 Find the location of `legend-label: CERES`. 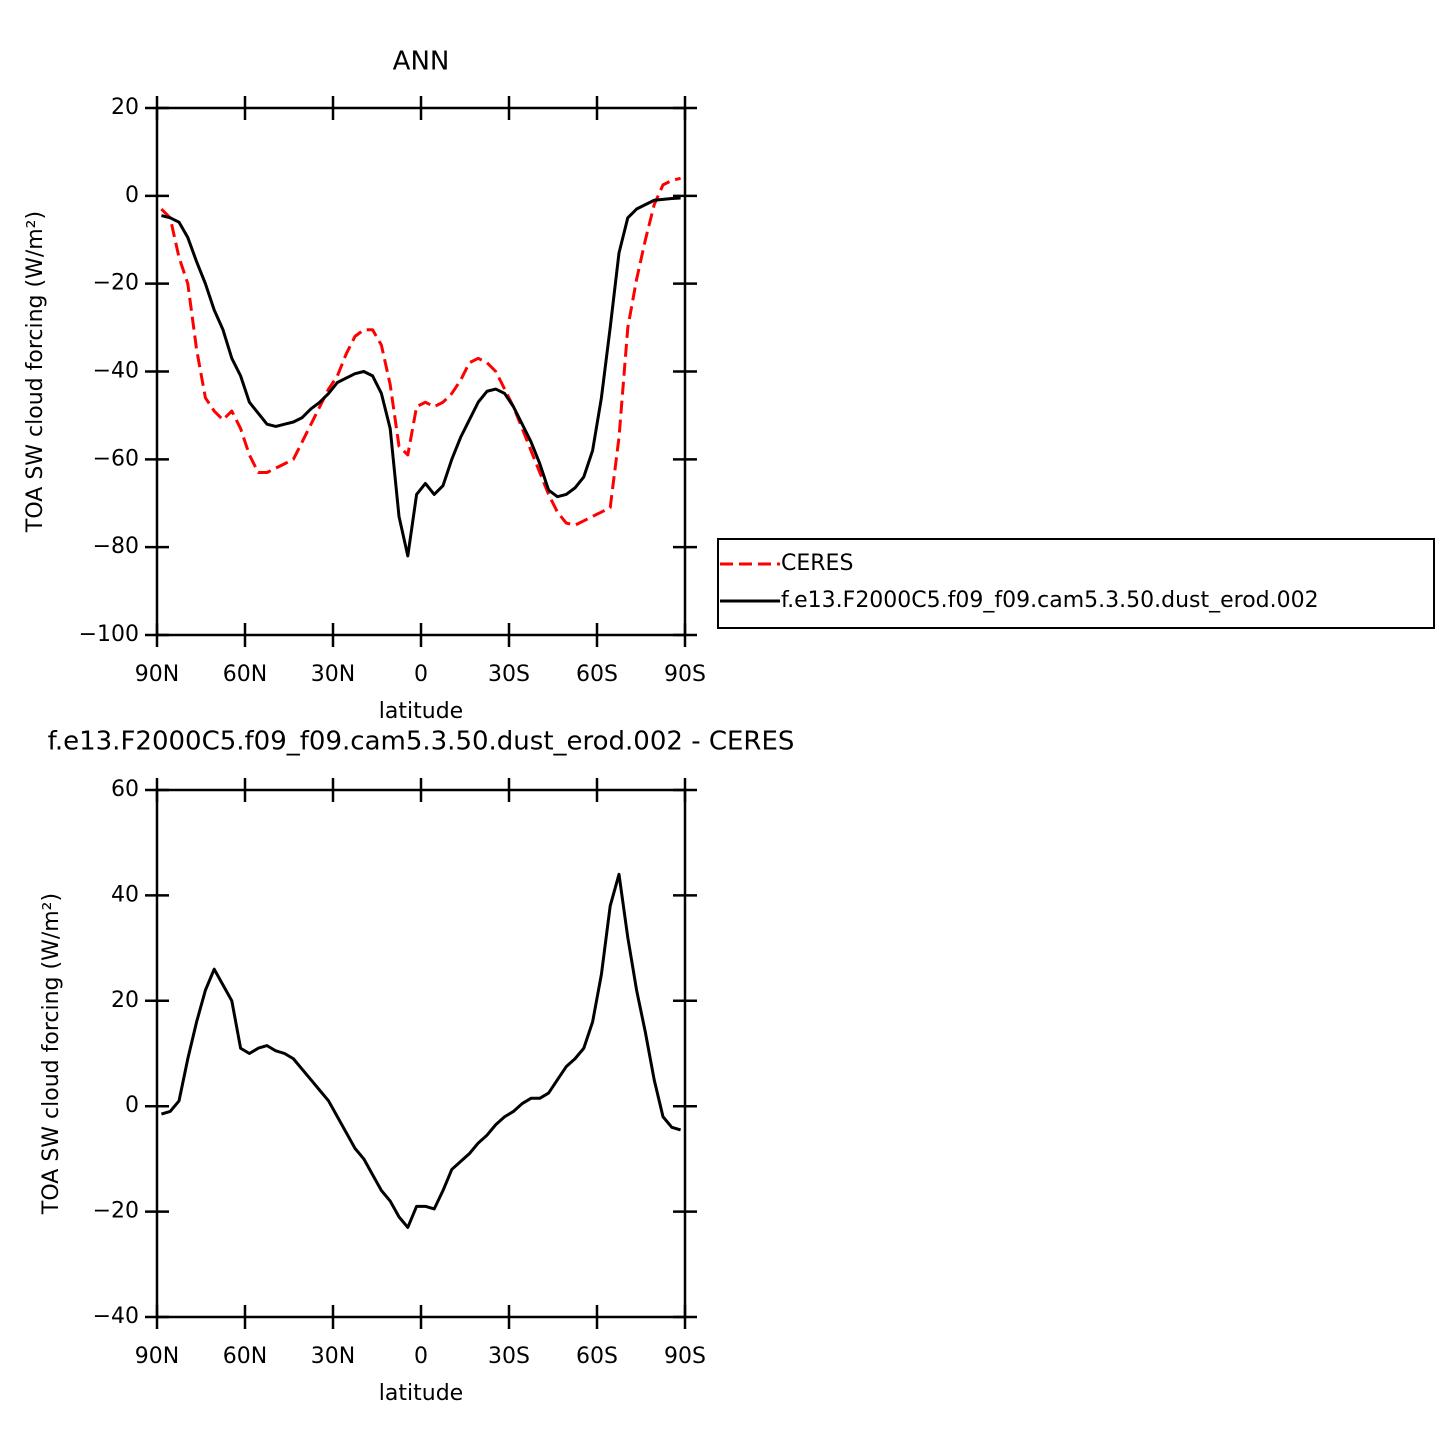

legend-label: CERES is located at coordinates (817, 563).